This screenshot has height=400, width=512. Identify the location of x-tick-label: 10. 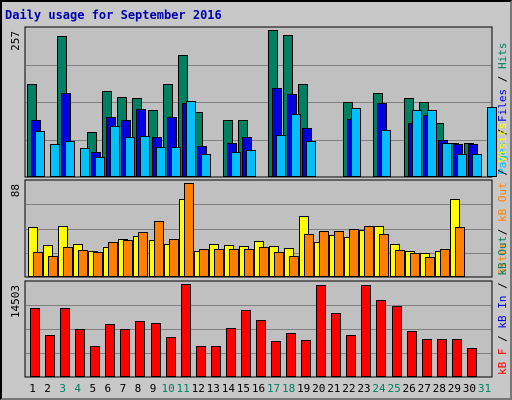
(167, 388).